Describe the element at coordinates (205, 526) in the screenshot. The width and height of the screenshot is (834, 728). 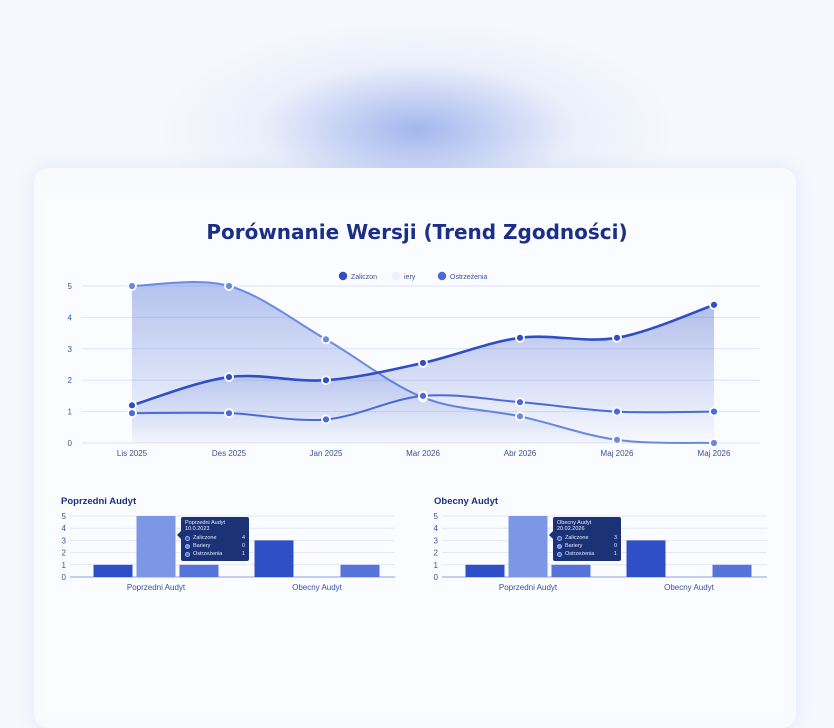
I see `tooltip-title: Poprzedni Audyt 10.0.2023` at that location.